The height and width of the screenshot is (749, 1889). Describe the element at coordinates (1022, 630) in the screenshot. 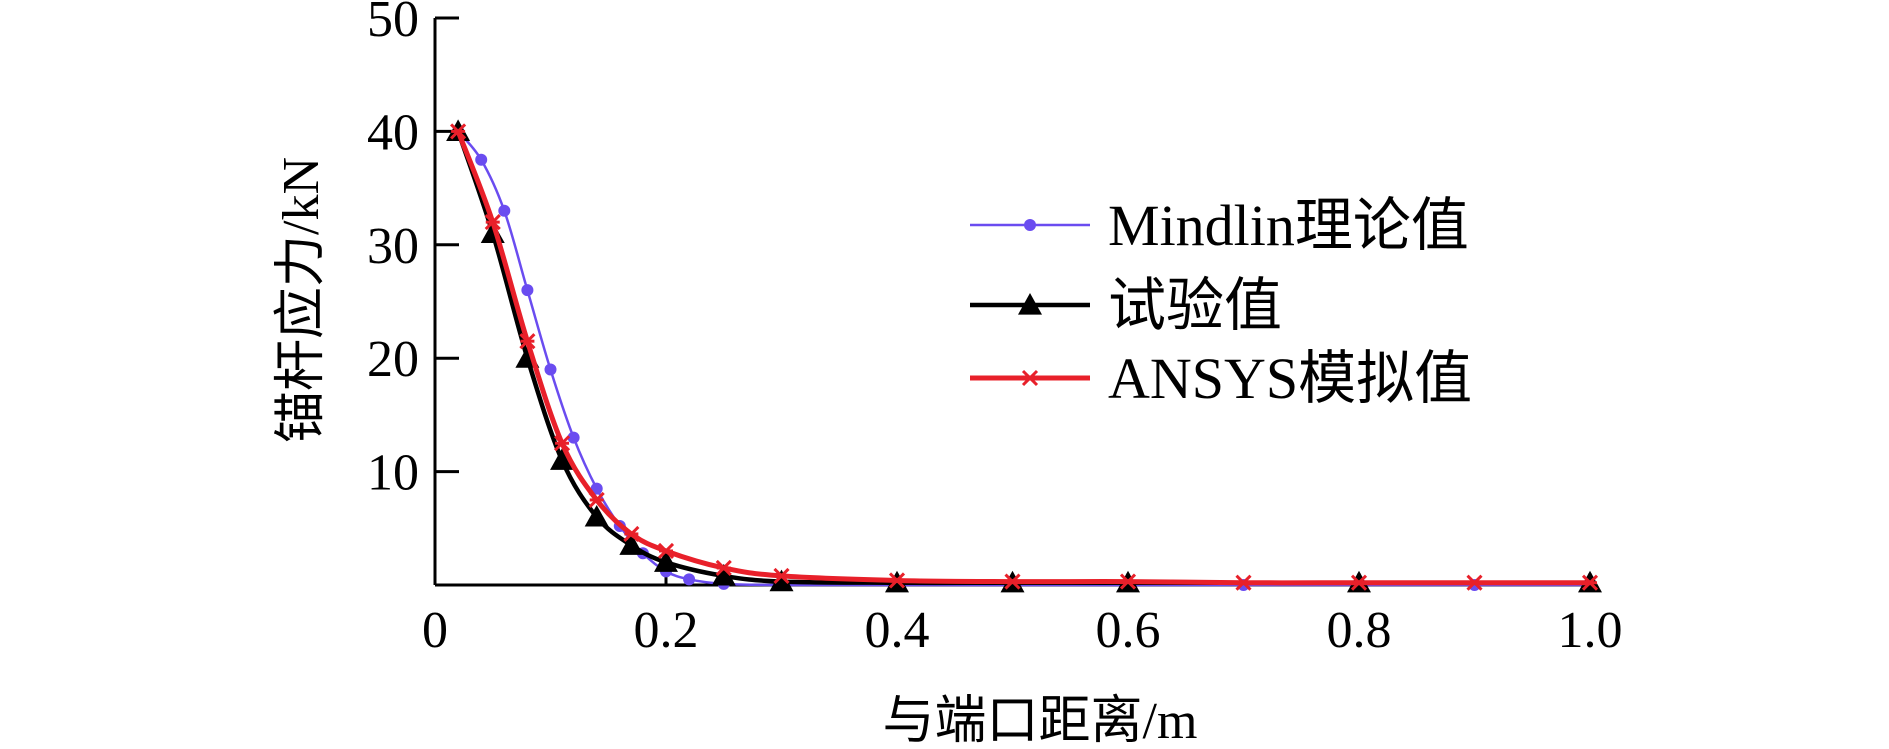

I see `x-tick-labels: 0 0.2 0.4 0.6 0.8 1.0` at that location.